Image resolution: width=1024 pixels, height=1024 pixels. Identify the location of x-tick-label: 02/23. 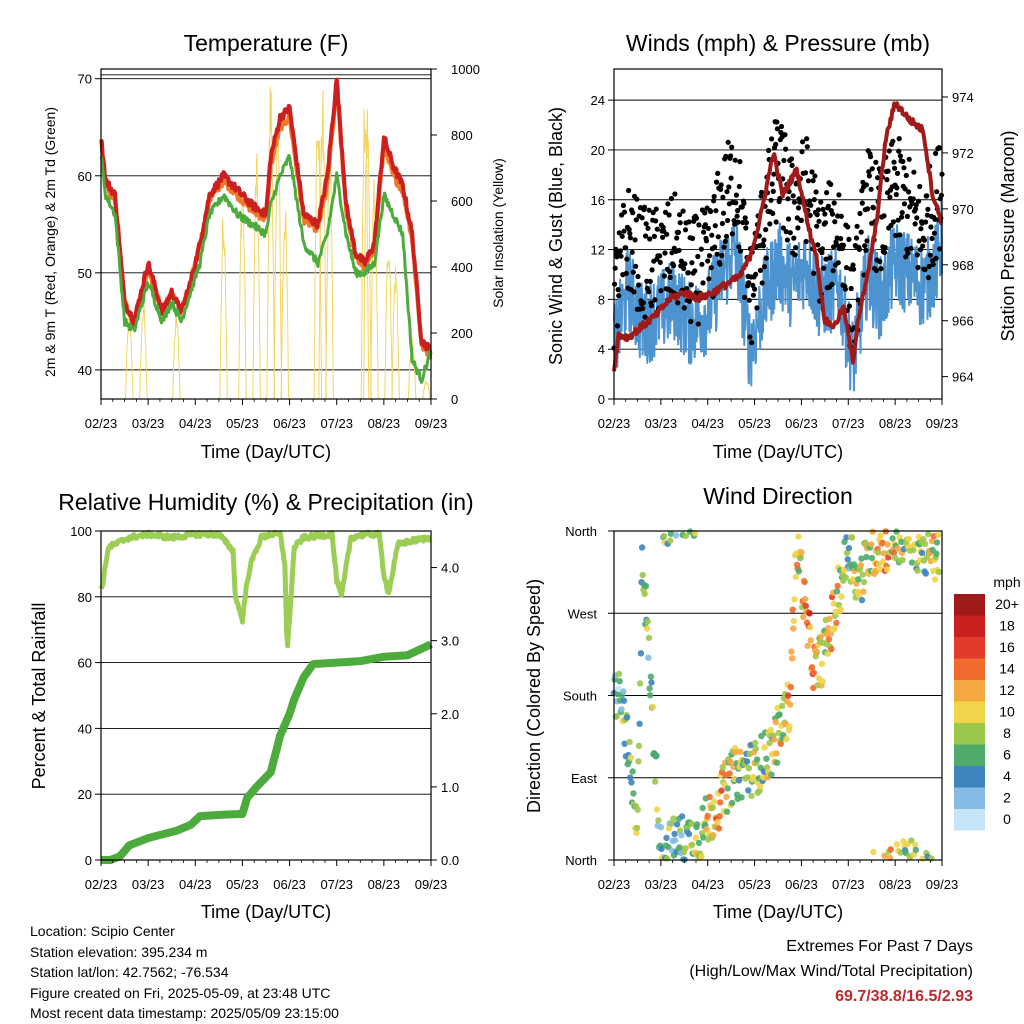
(101, 423).